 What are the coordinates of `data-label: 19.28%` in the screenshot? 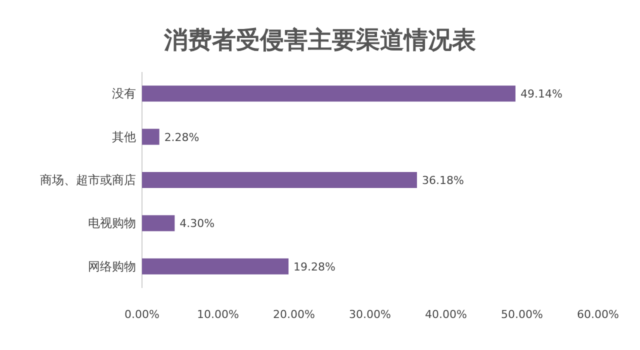 It's located at (315, 267).